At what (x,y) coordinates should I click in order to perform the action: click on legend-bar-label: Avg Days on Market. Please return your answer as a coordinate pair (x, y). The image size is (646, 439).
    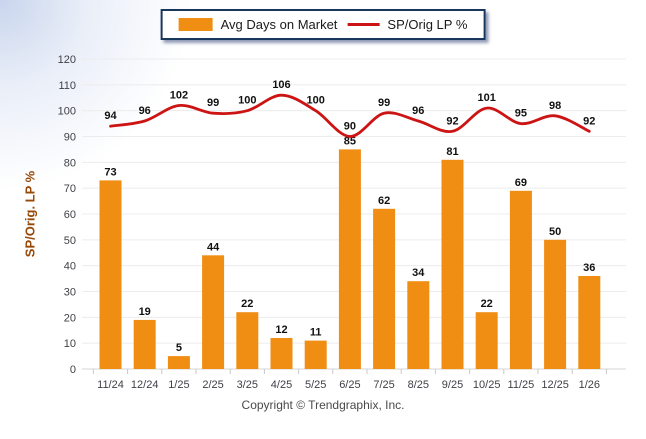
    Looking at the image, I should click on (279, 24).